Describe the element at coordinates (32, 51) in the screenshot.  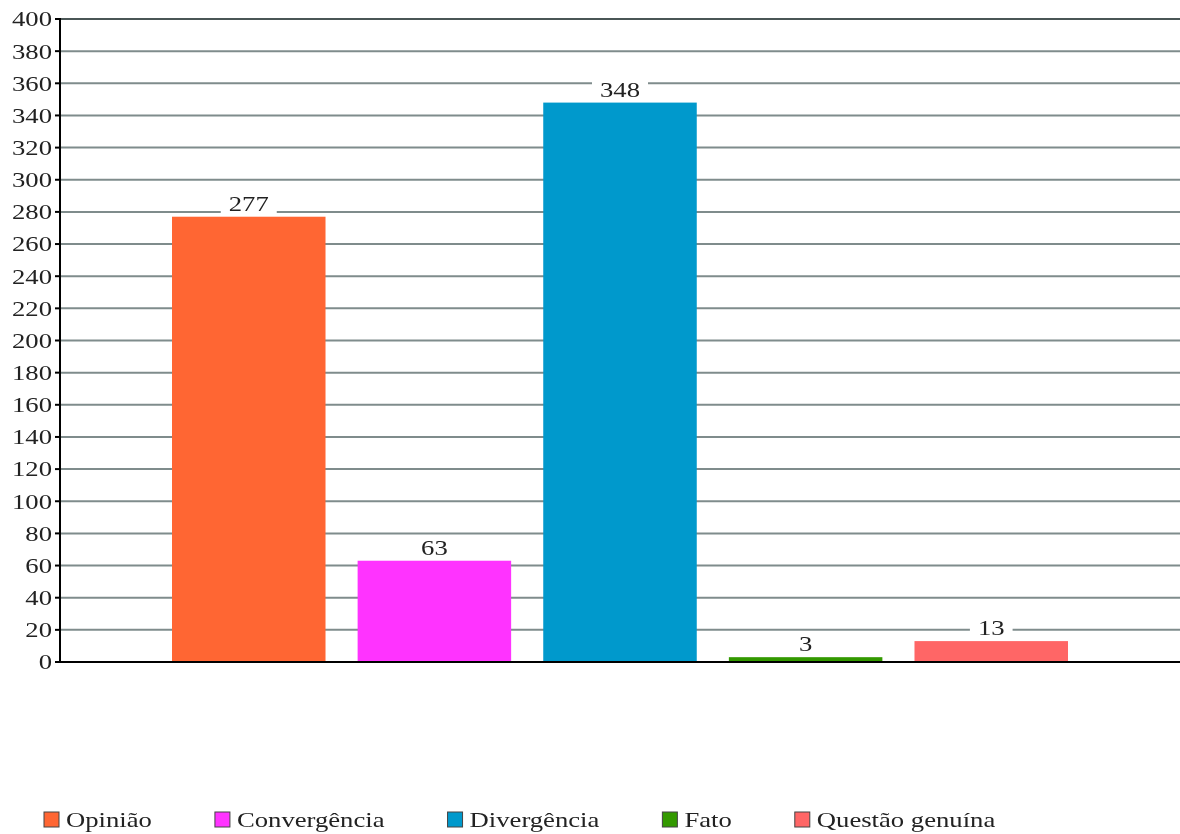
I see `y-tick-label: 380` at that location.